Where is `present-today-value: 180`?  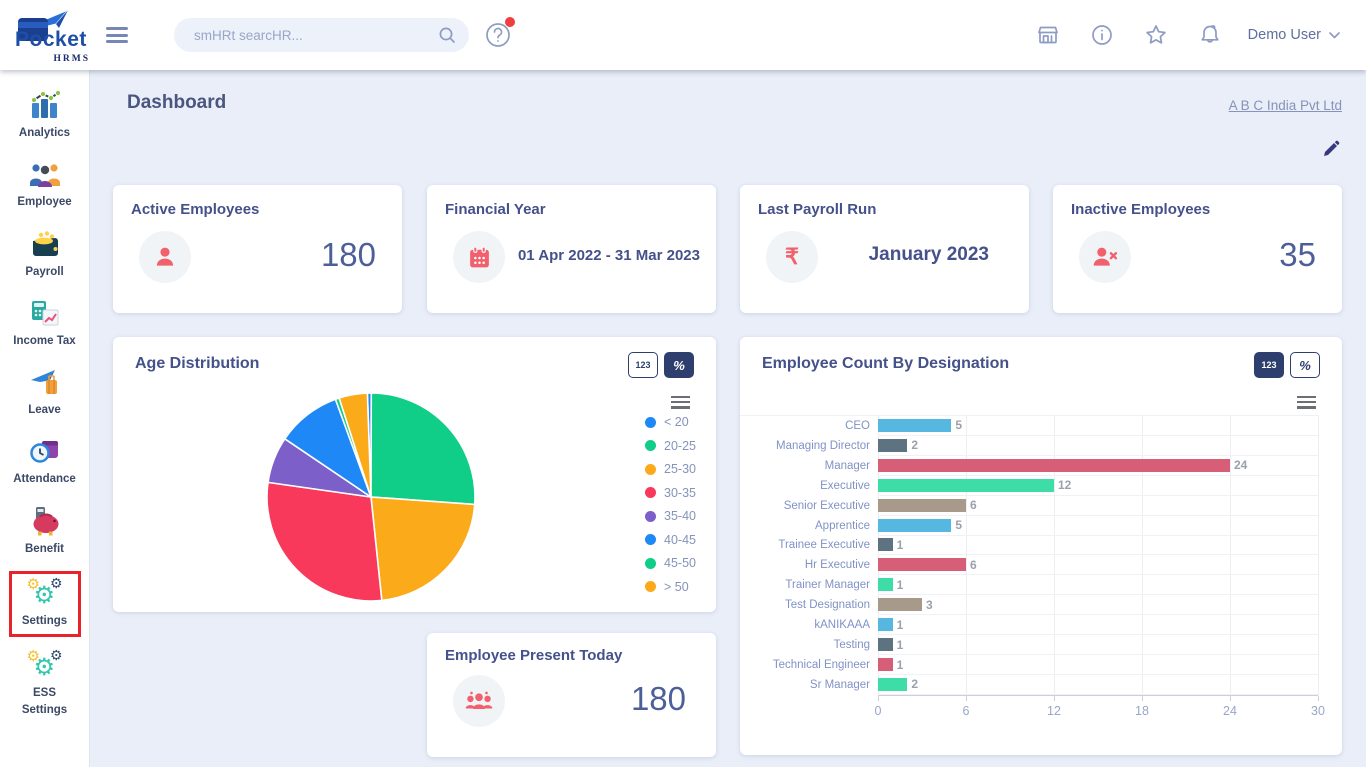 present-today-value: 180 is located at coordinates (658, 698).